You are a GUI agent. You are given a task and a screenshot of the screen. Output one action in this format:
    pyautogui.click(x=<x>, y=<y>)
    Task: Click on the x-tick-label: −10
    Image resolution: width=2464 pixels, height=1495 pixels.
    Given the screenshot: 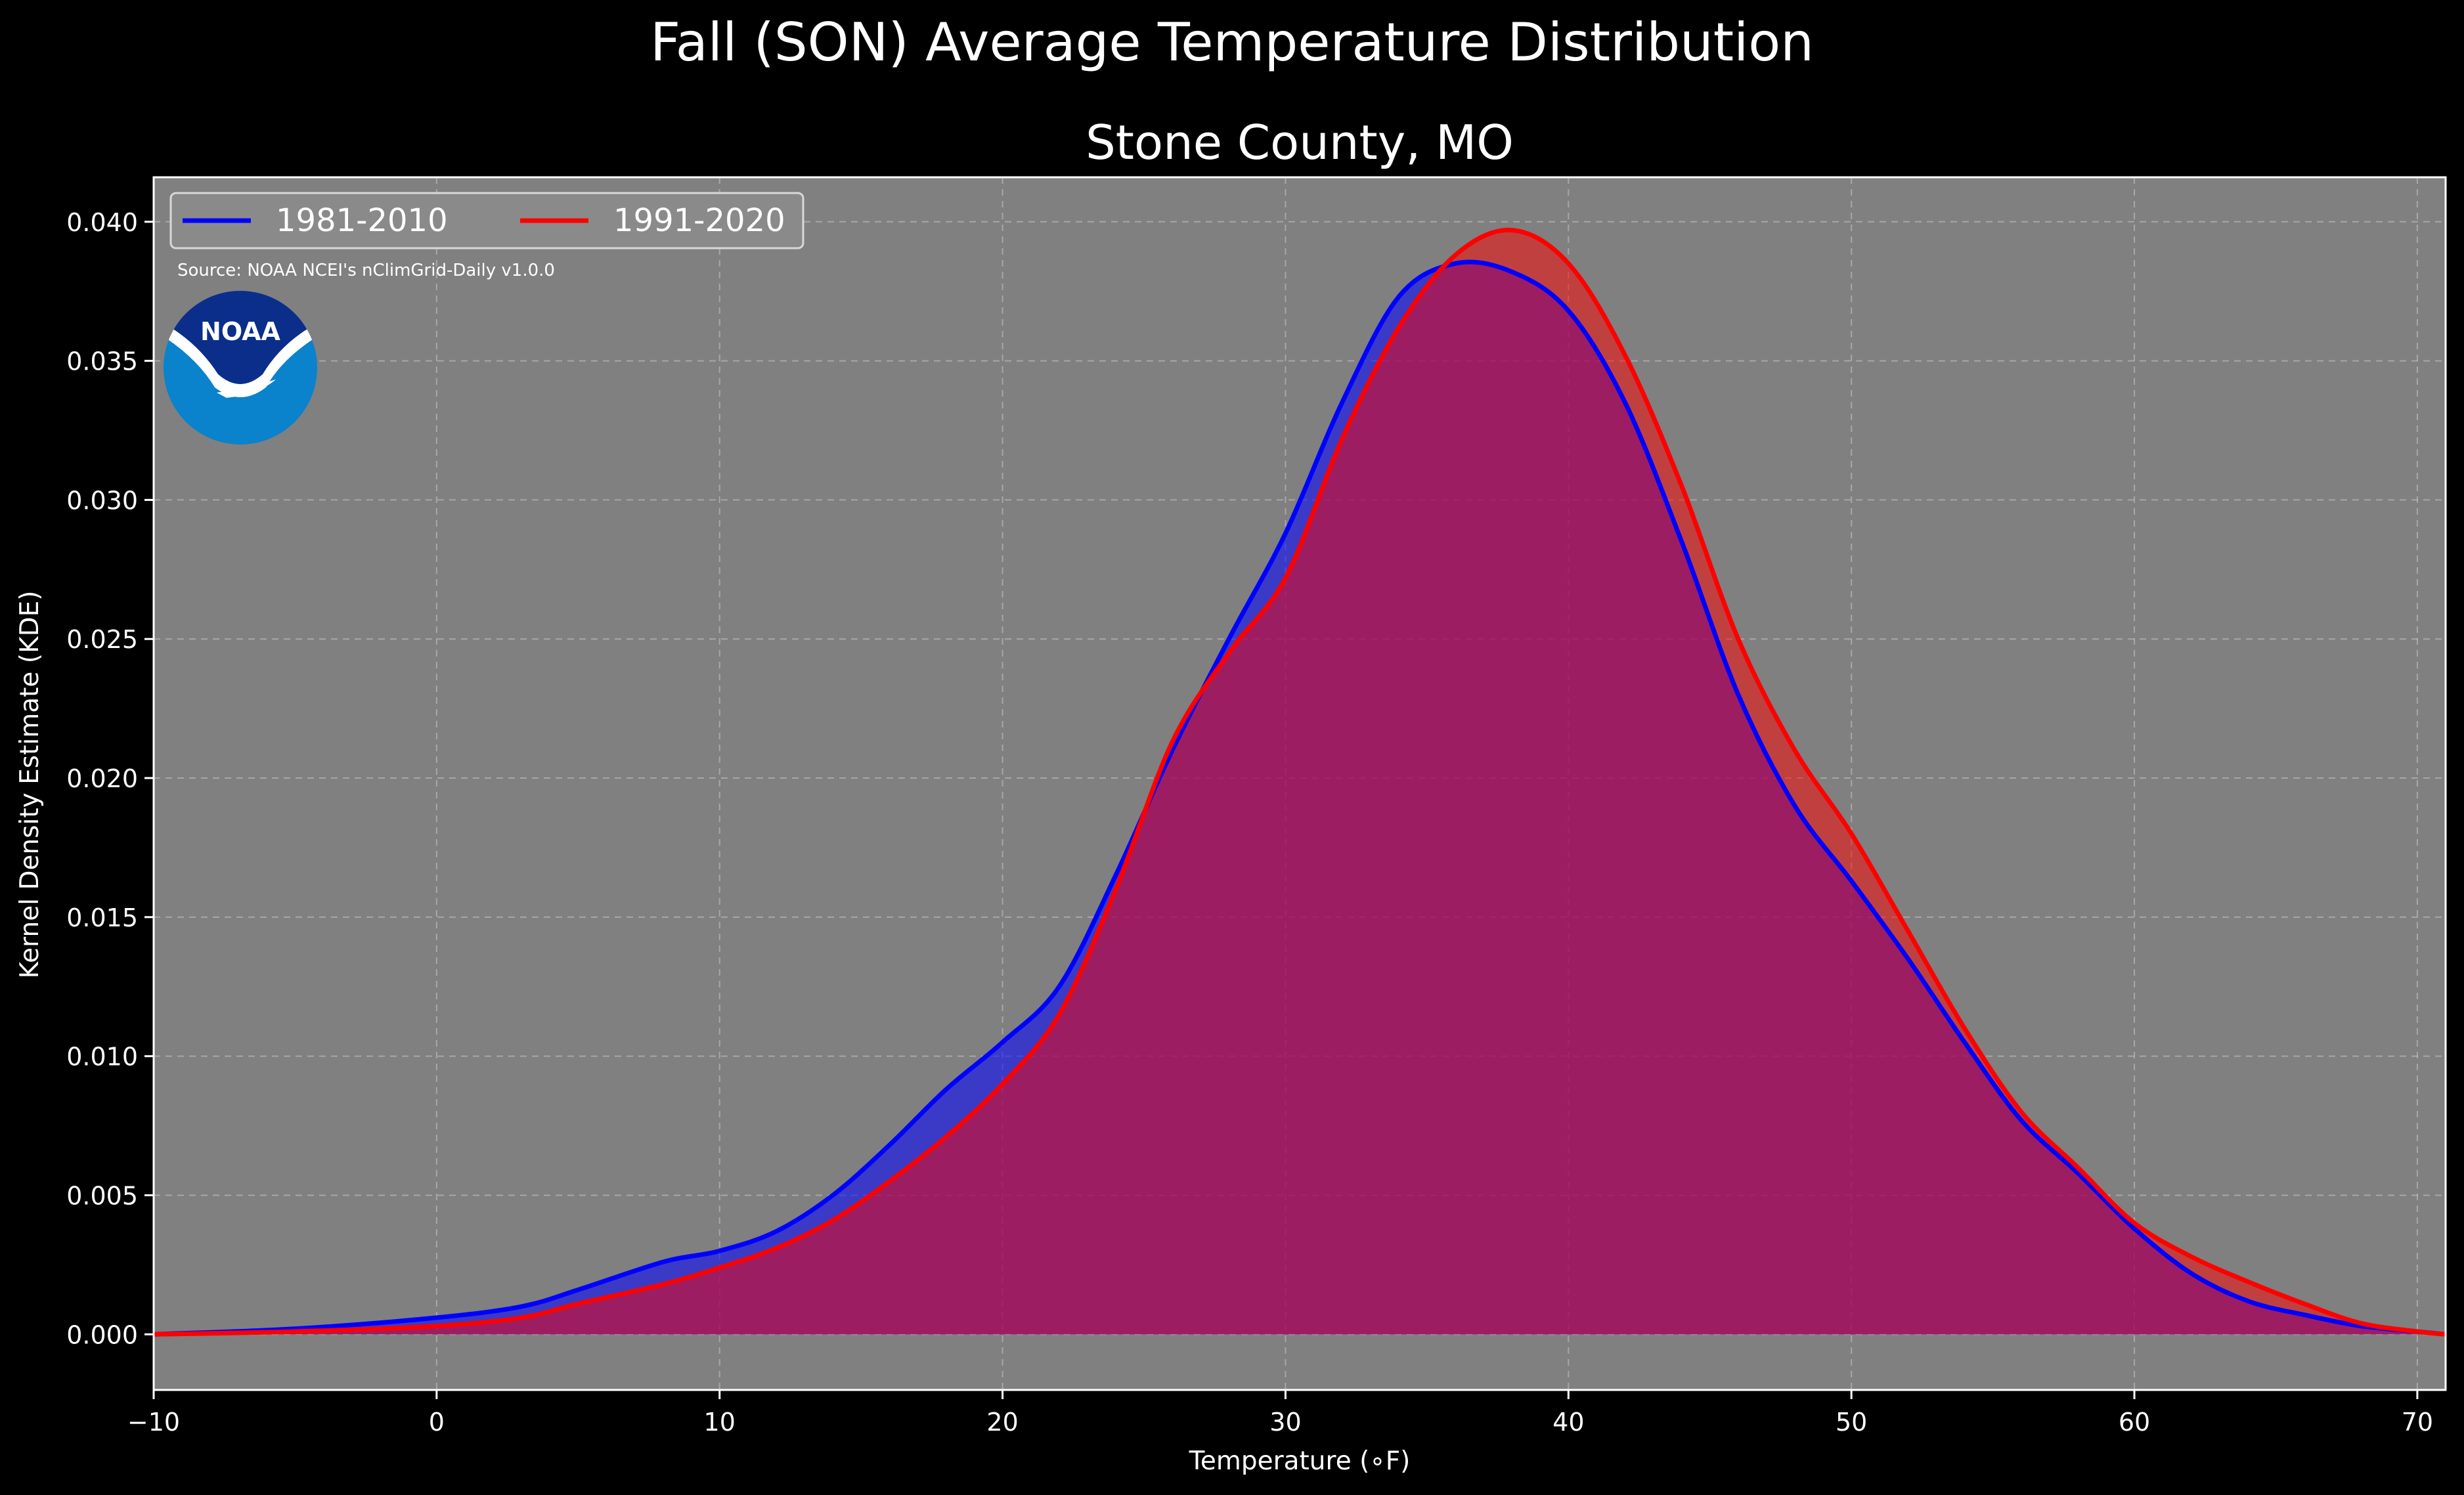 What is the action you would take?
    pyautogui.click(x=153, y=1422)
    